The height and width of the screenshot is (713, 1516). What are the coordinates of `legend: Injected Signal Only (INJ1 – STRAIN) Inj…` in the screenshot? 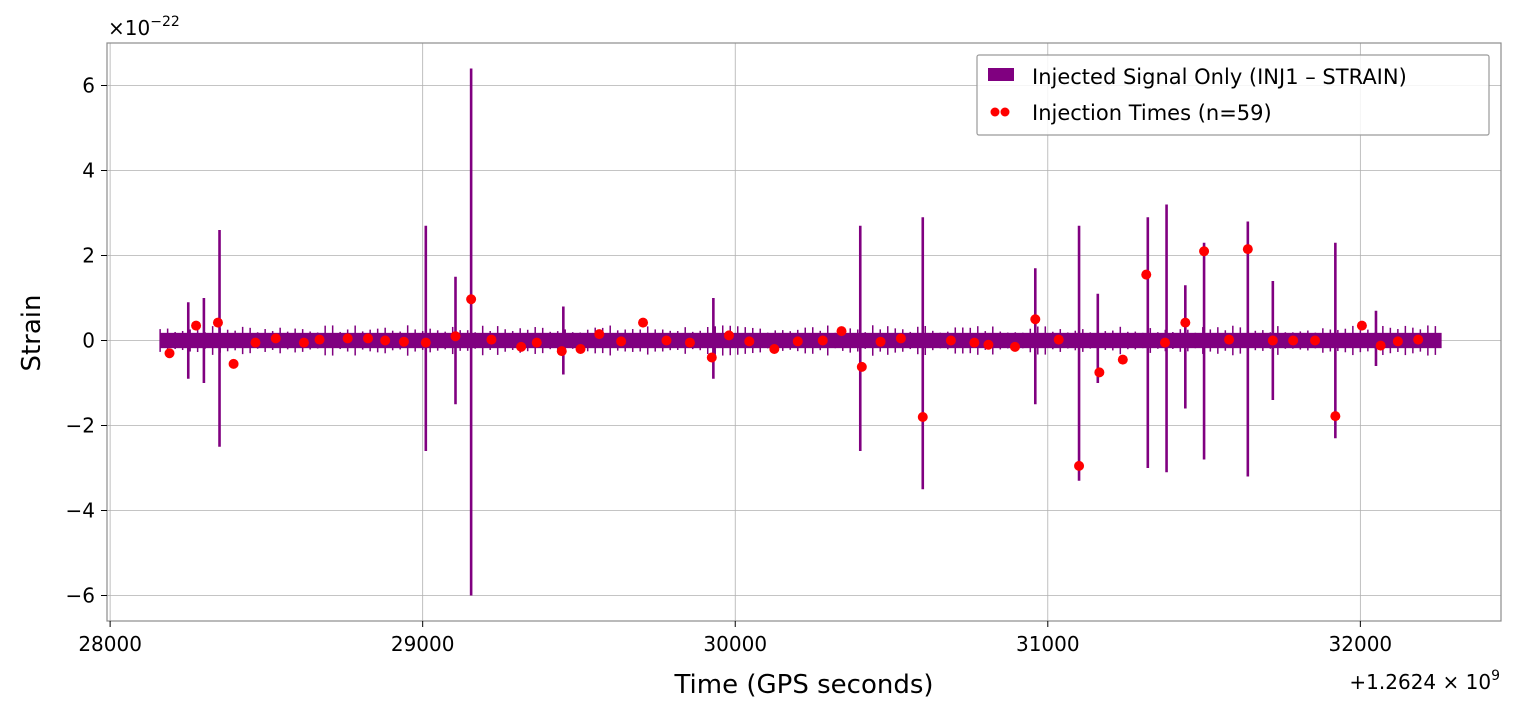 It's located at (1233, 95).